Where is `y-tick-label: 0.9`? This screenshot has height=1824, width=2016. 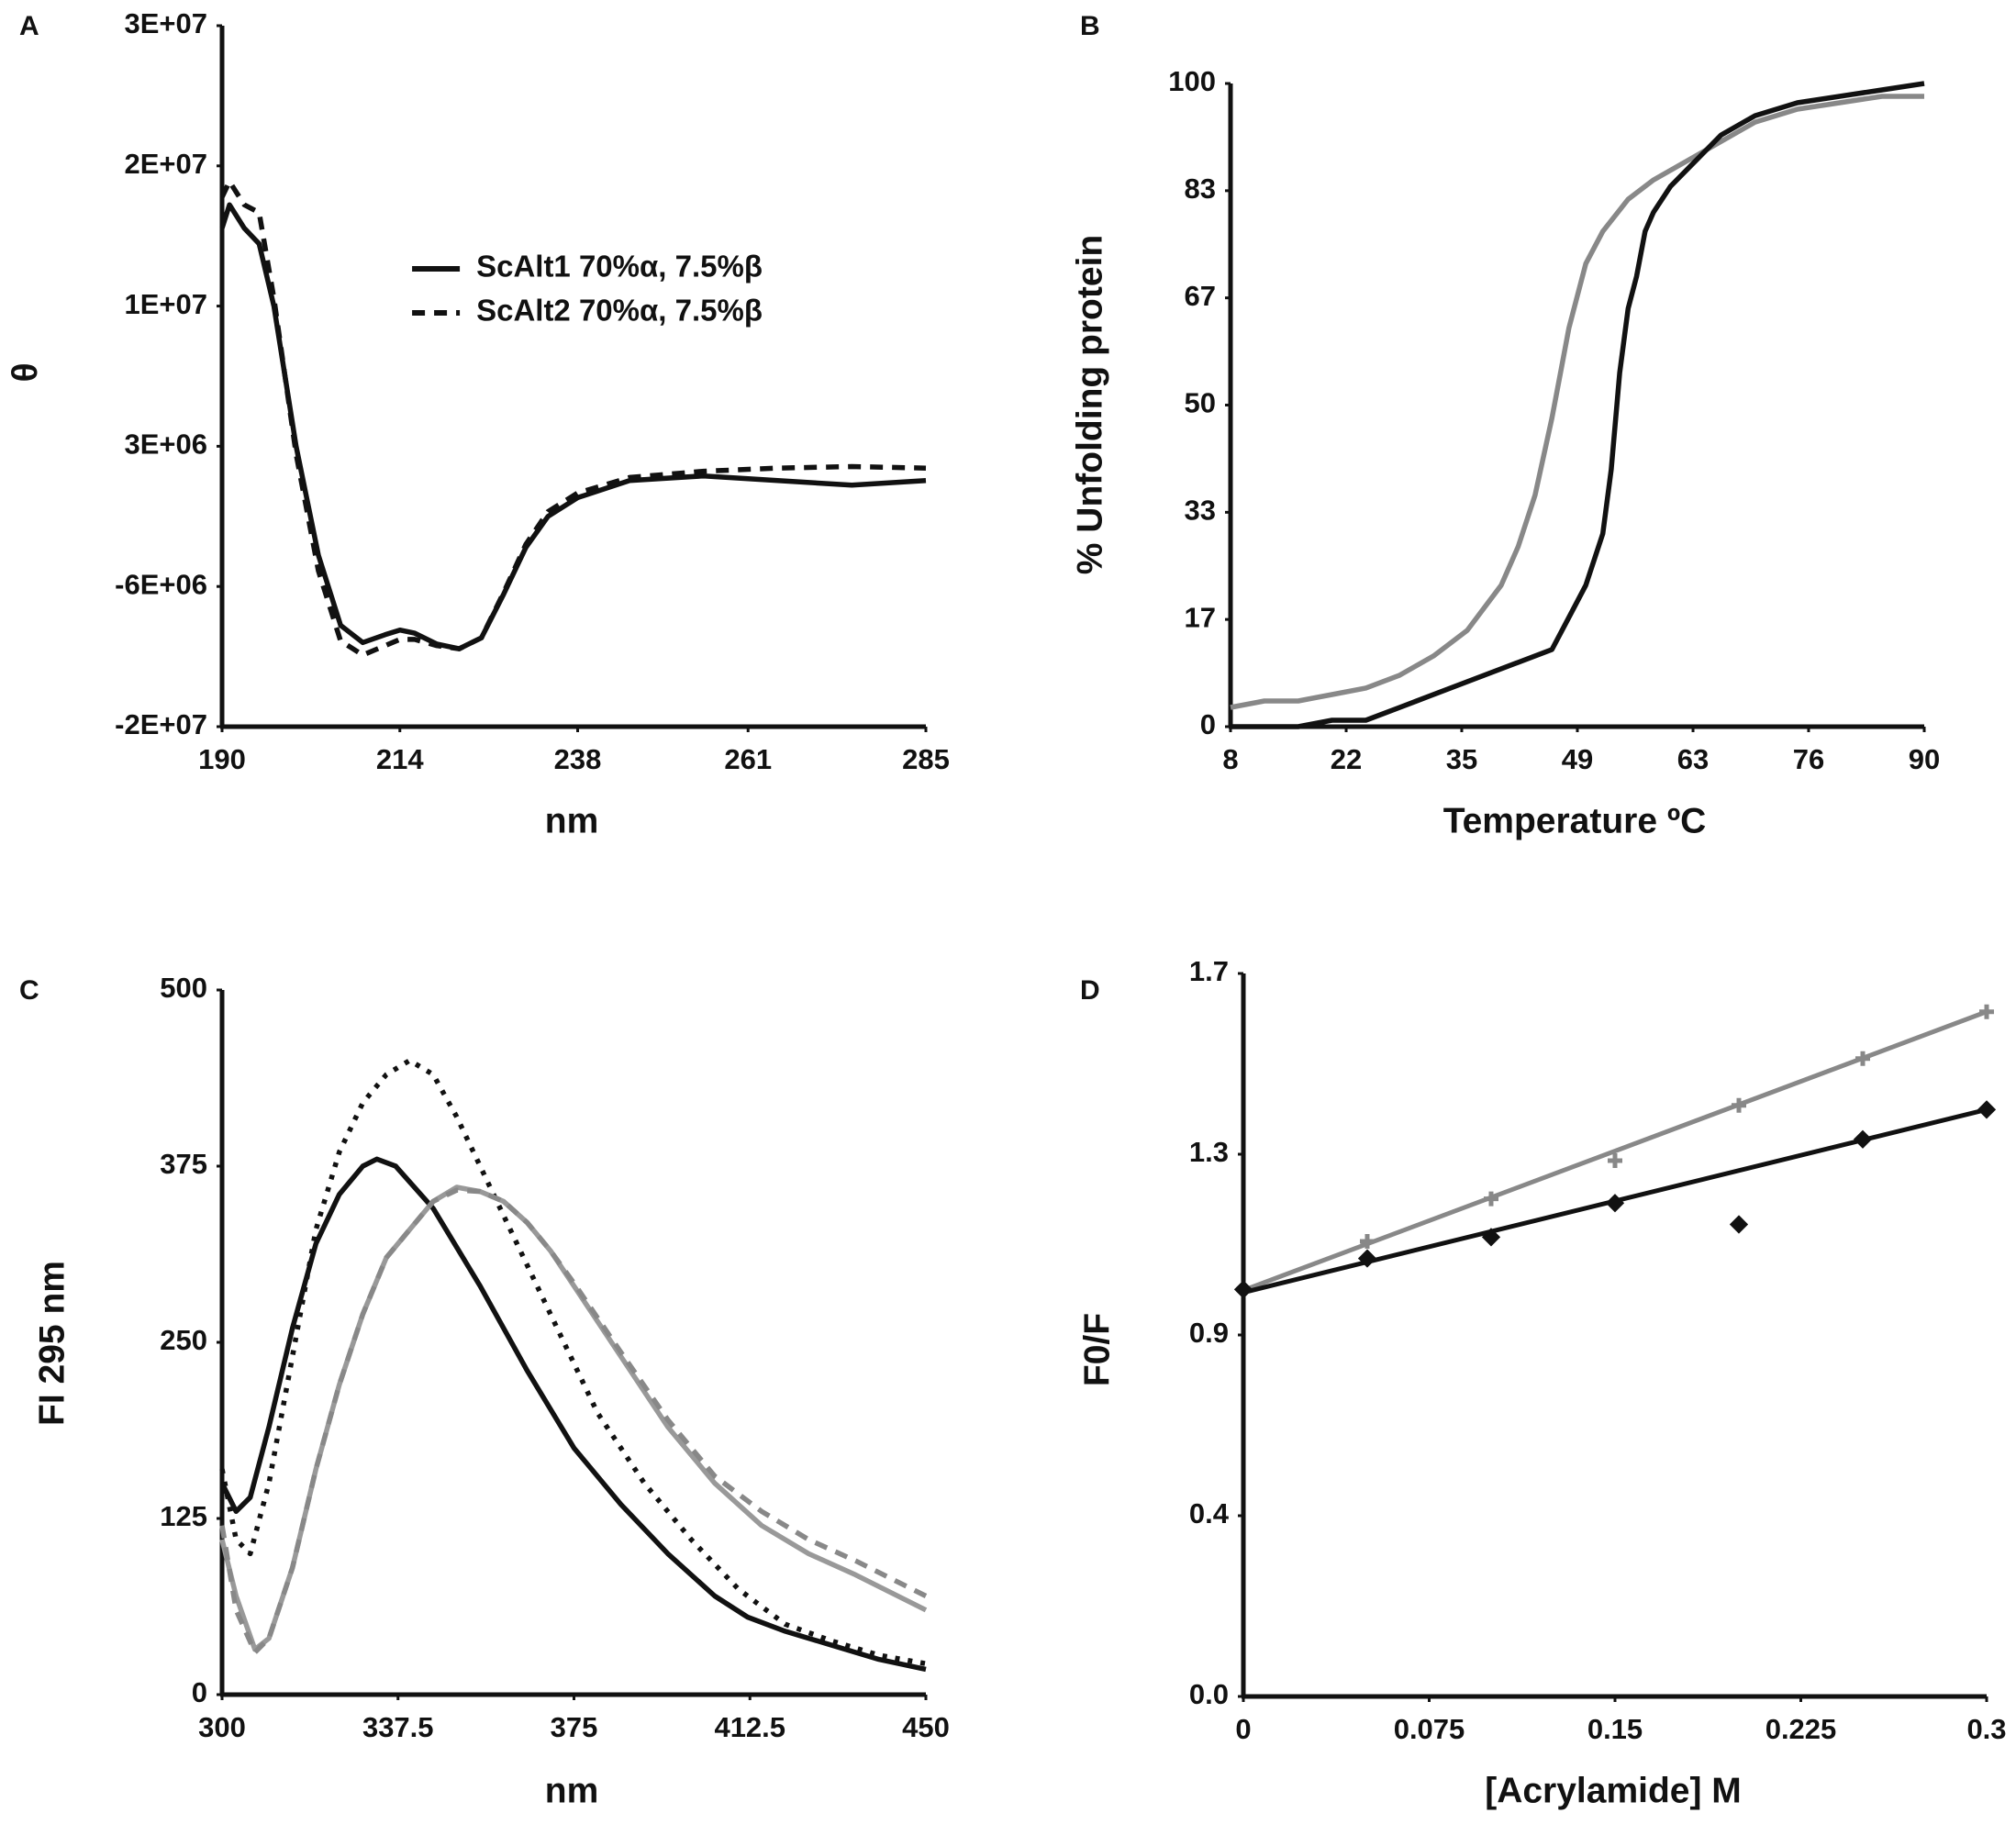
y-tick-label: 0.9 is located at coordinates (1209, 1333).